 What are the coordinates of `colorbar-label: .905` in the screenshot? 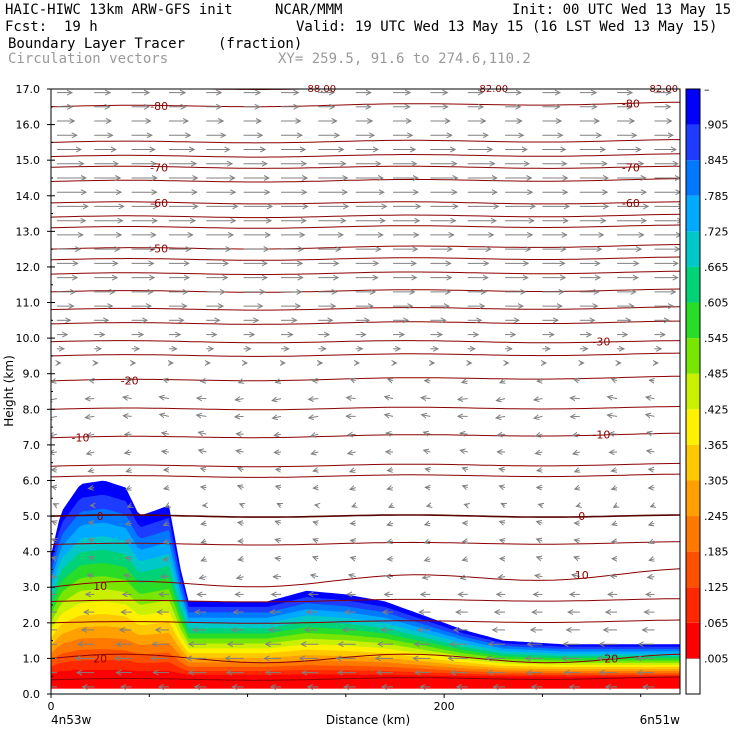 It's located at (716, 125).